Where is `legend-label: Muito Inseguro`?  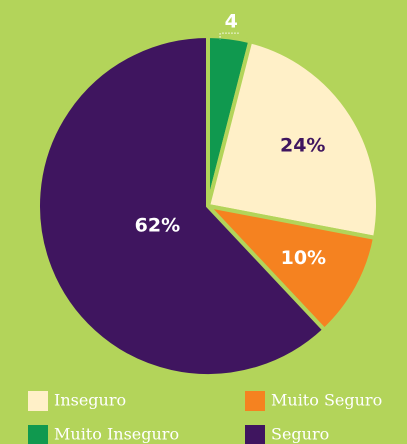
legend-label: Muito Inseguro is located at coordinates (116, 434).